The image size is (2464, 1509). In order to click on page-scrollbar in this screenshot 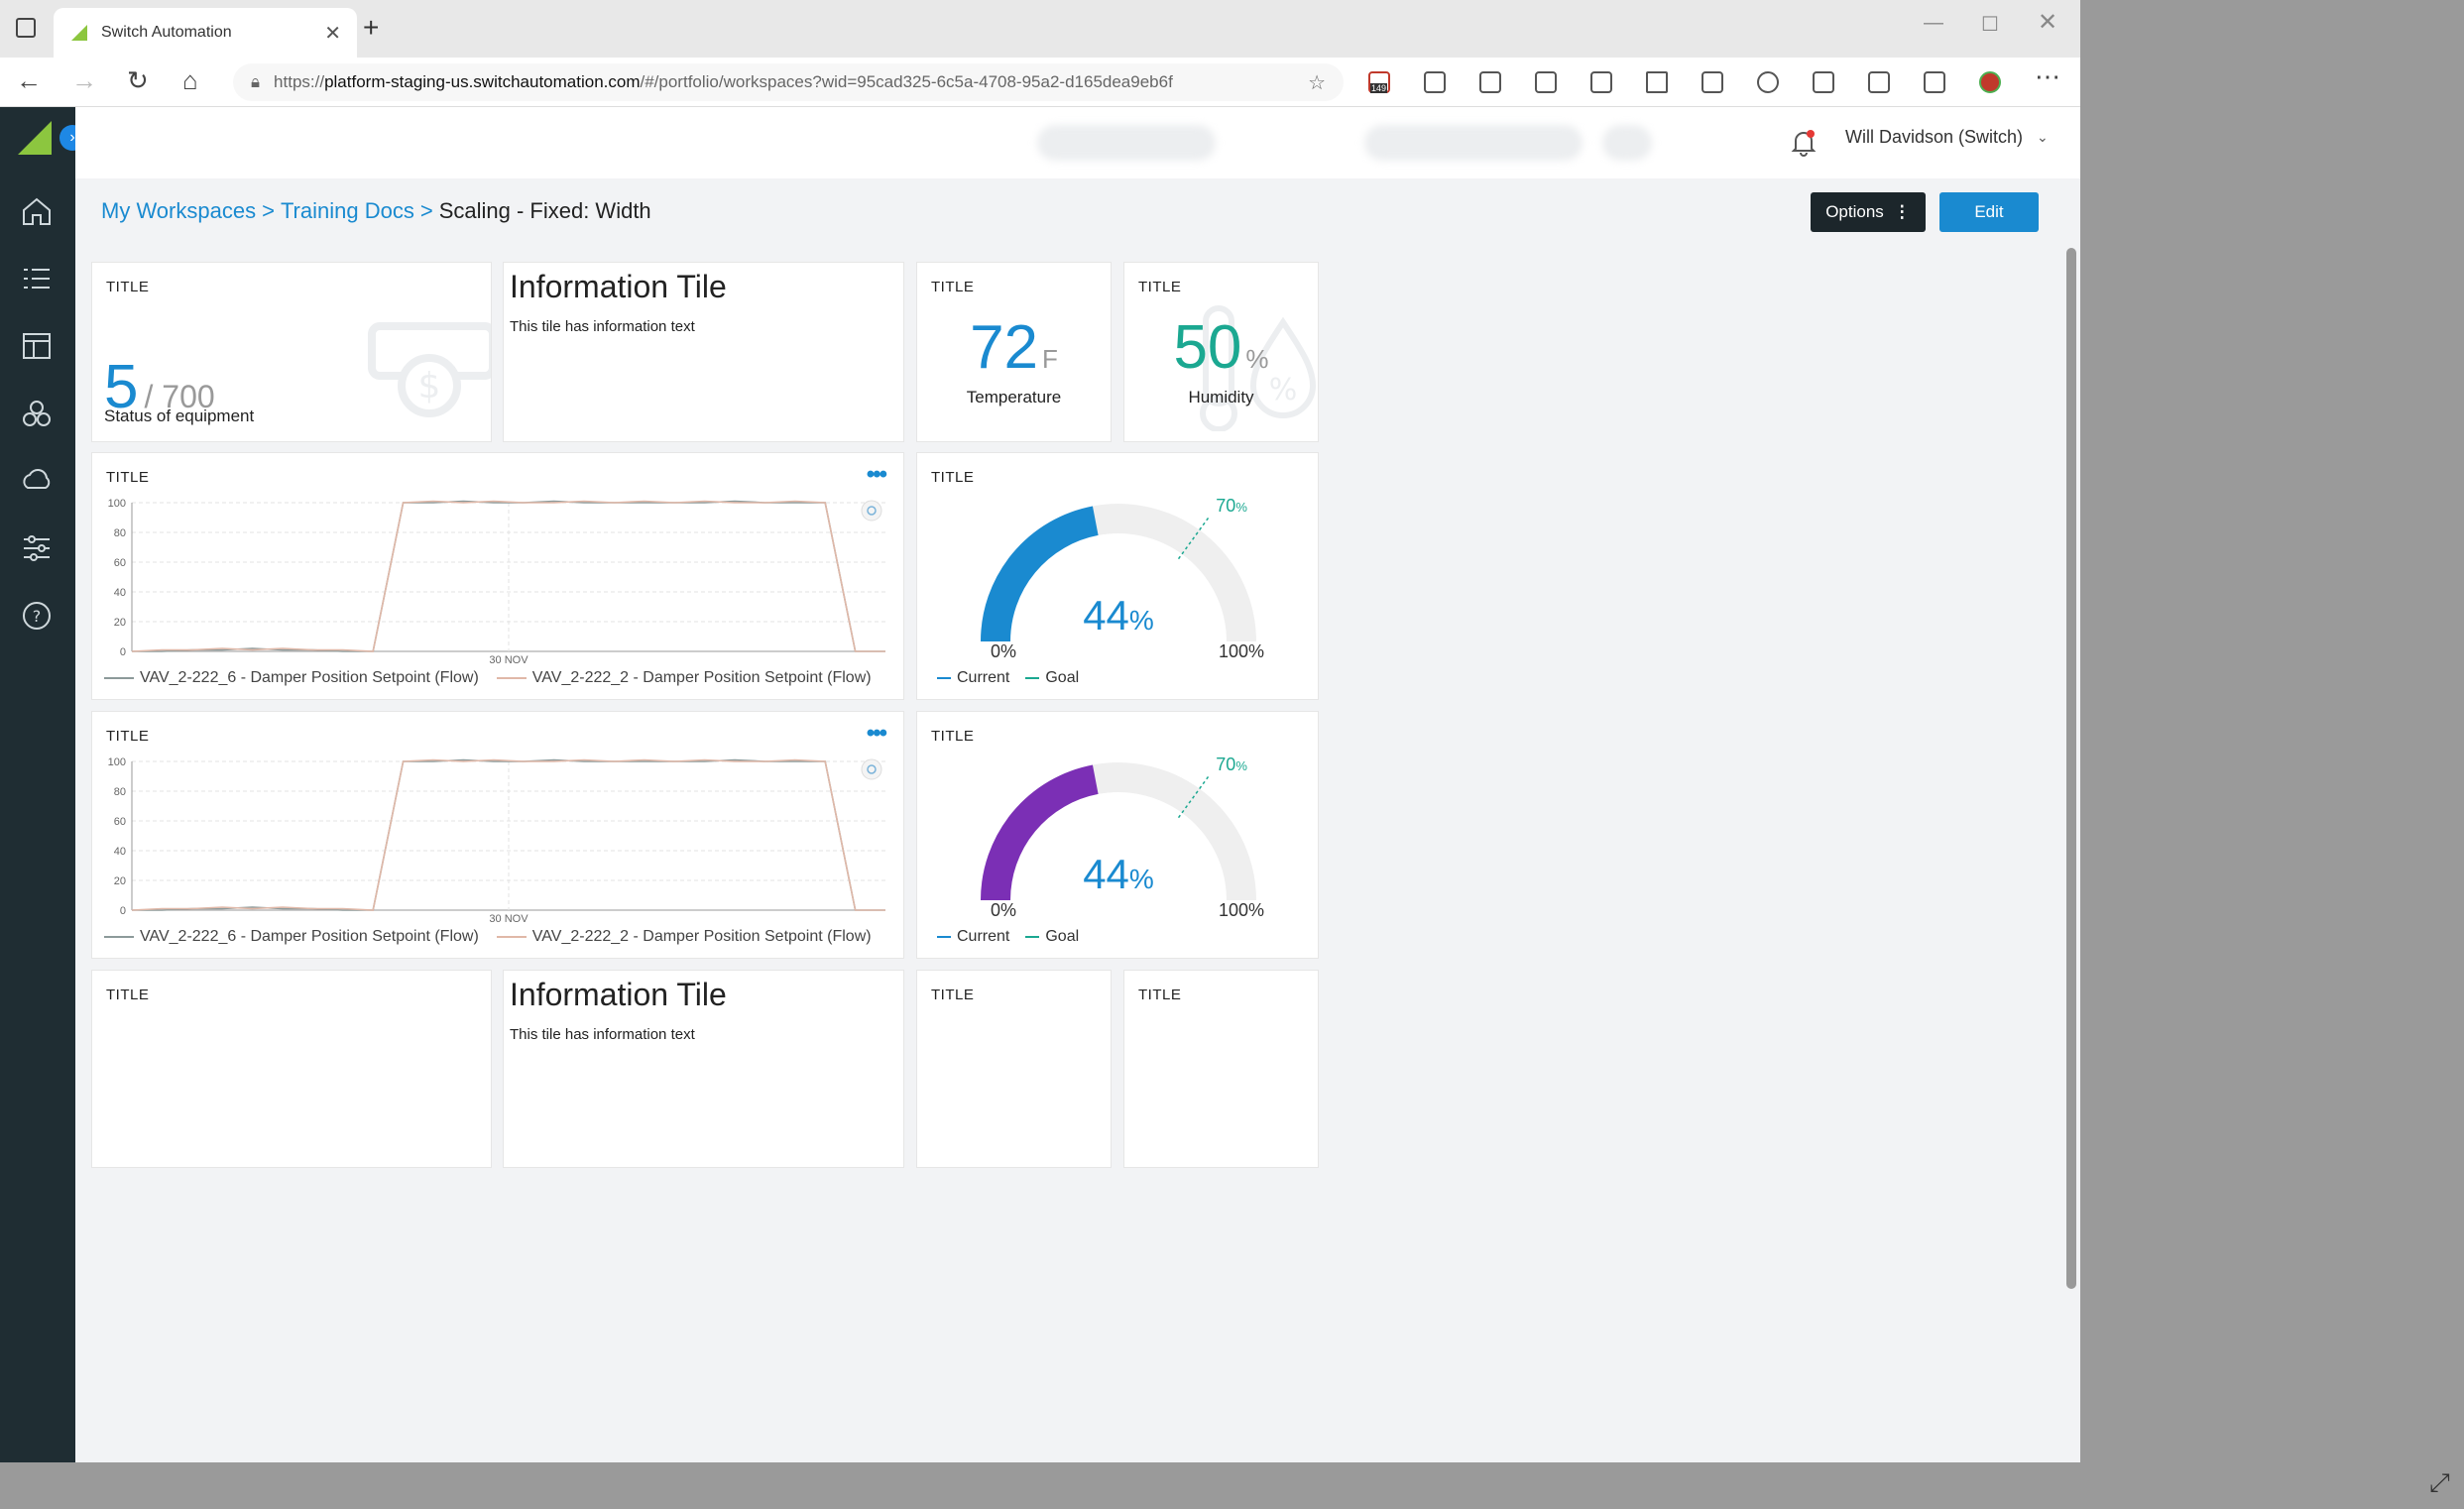, I will do `click(2071, 768)`.